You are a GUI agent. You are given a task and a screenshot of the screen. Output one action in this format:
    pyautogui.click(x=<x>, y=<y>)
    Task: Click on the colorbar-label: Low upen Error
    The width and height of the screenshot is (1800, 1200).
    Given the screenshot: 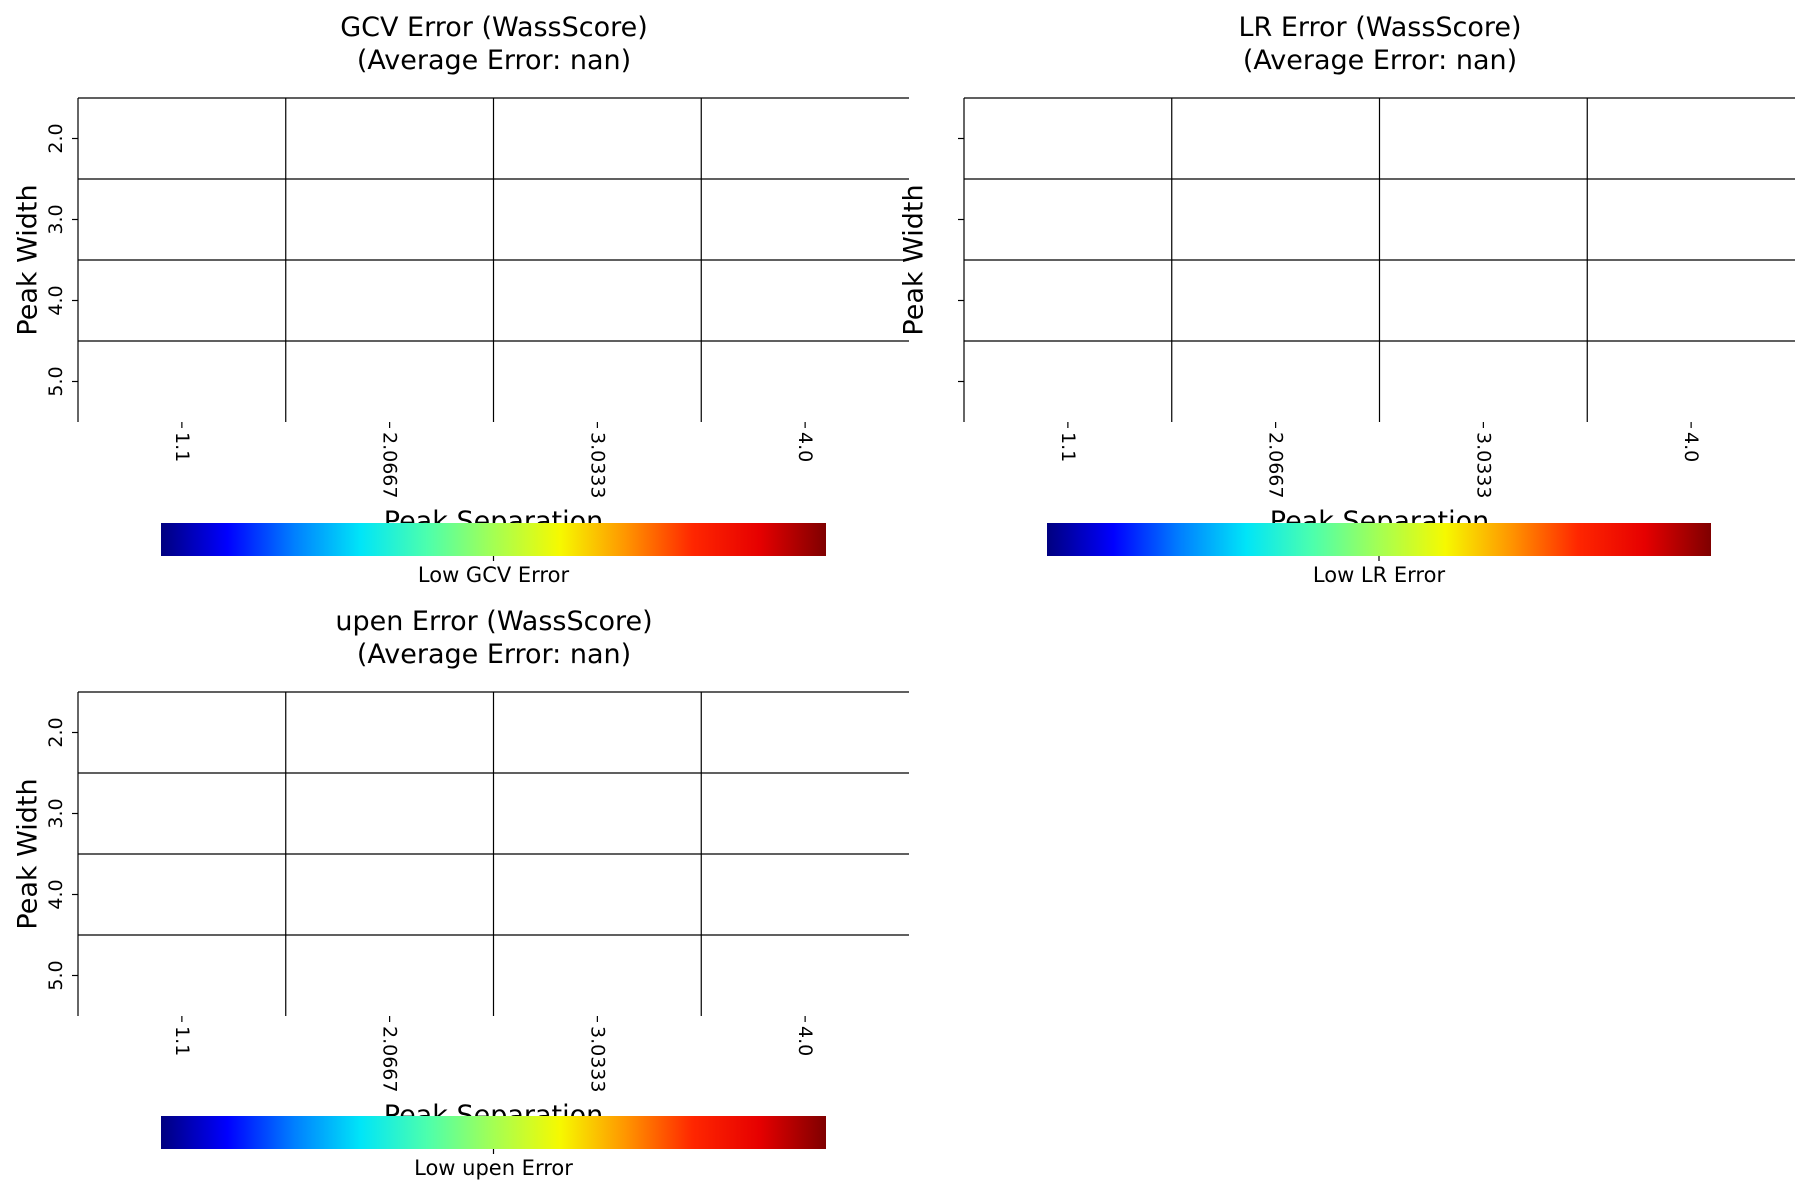 What is the action you would take?
    pyautogui.click(x=493, y=1168)
    